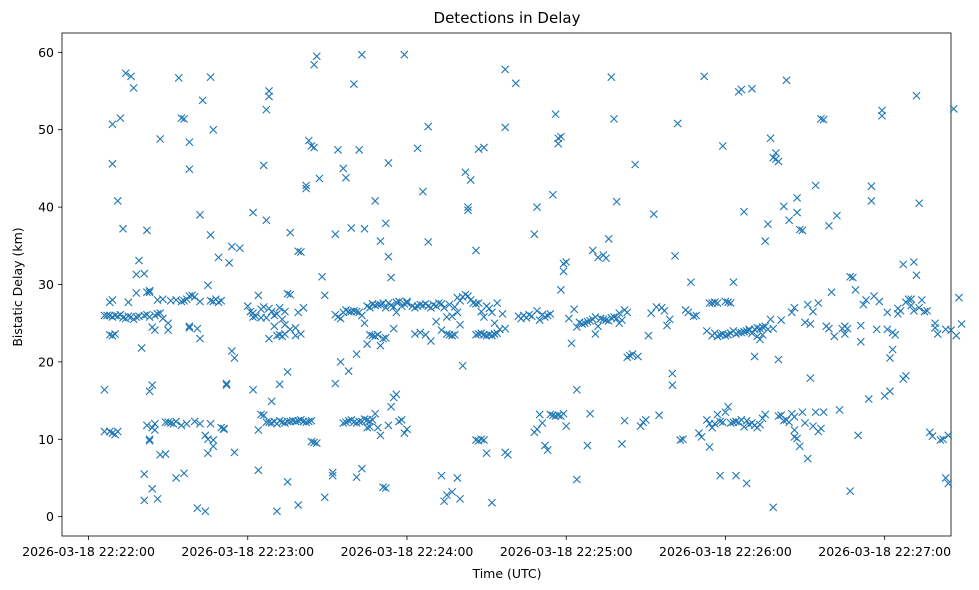  I want to click on y-tick-label: 40, so click(46, 207).